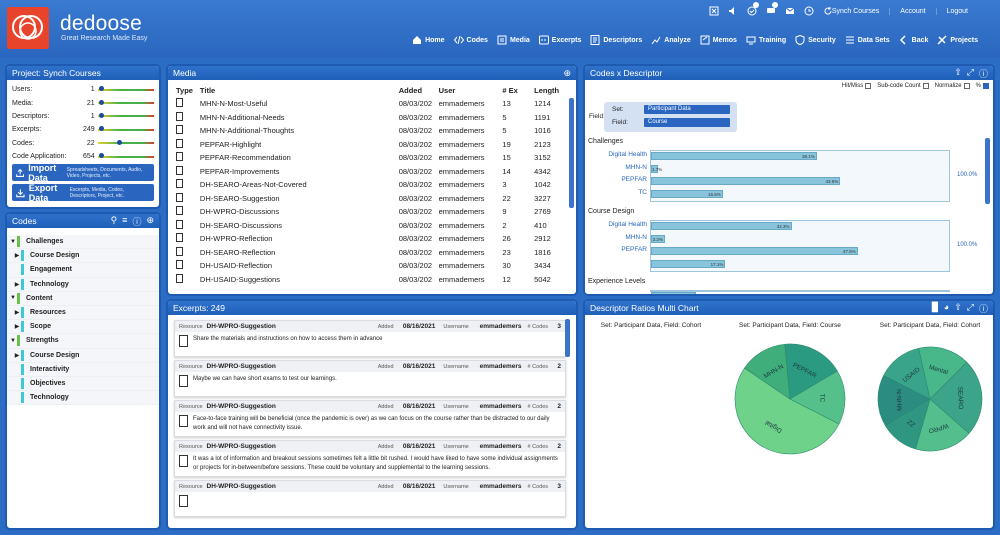 The image size is (1000, 535). Describe the element at coordinates (642, 192) in the screenshot. I see `descriptor-label: TC` at that location.